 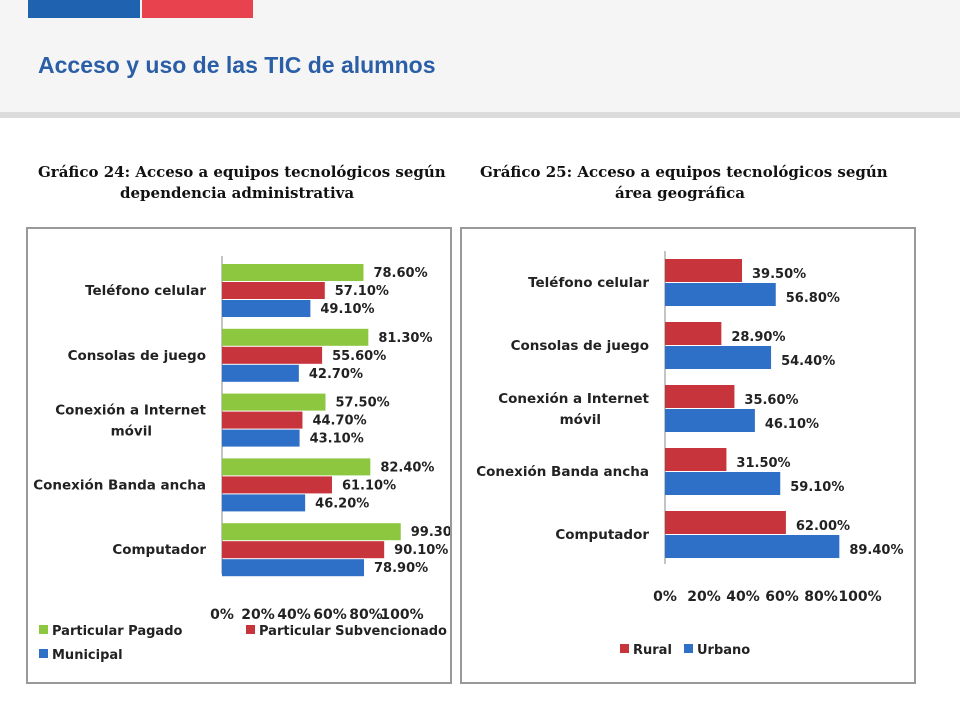 I want to click on chart-25-data-label-urbano-computador: 89.40%, so click(x=876, y=550).